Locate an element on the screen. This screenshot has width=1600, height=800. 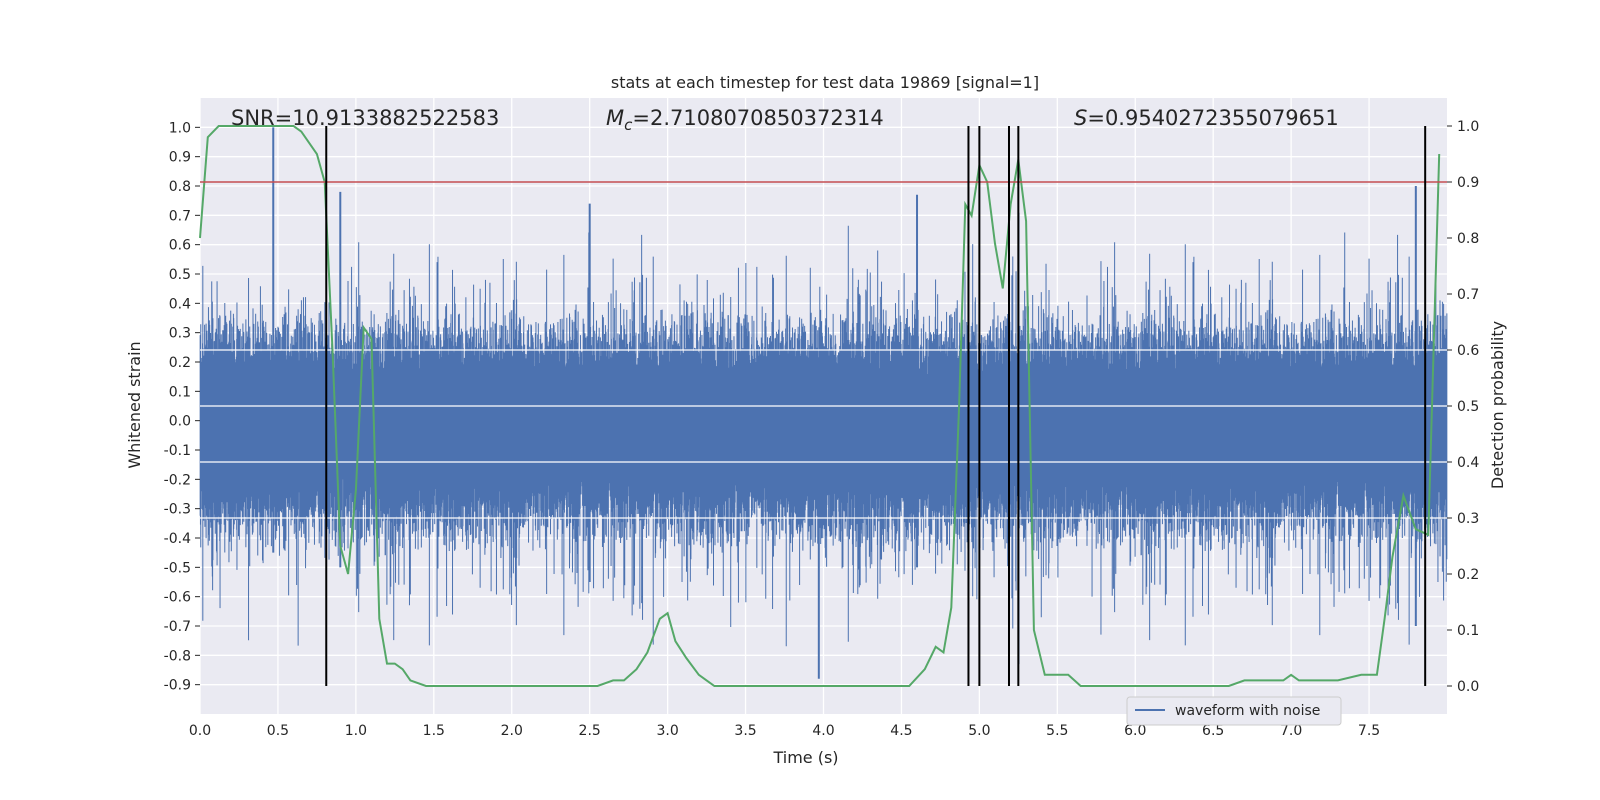
y-tick-label: -0.5 is located at coordinates (177, 568).